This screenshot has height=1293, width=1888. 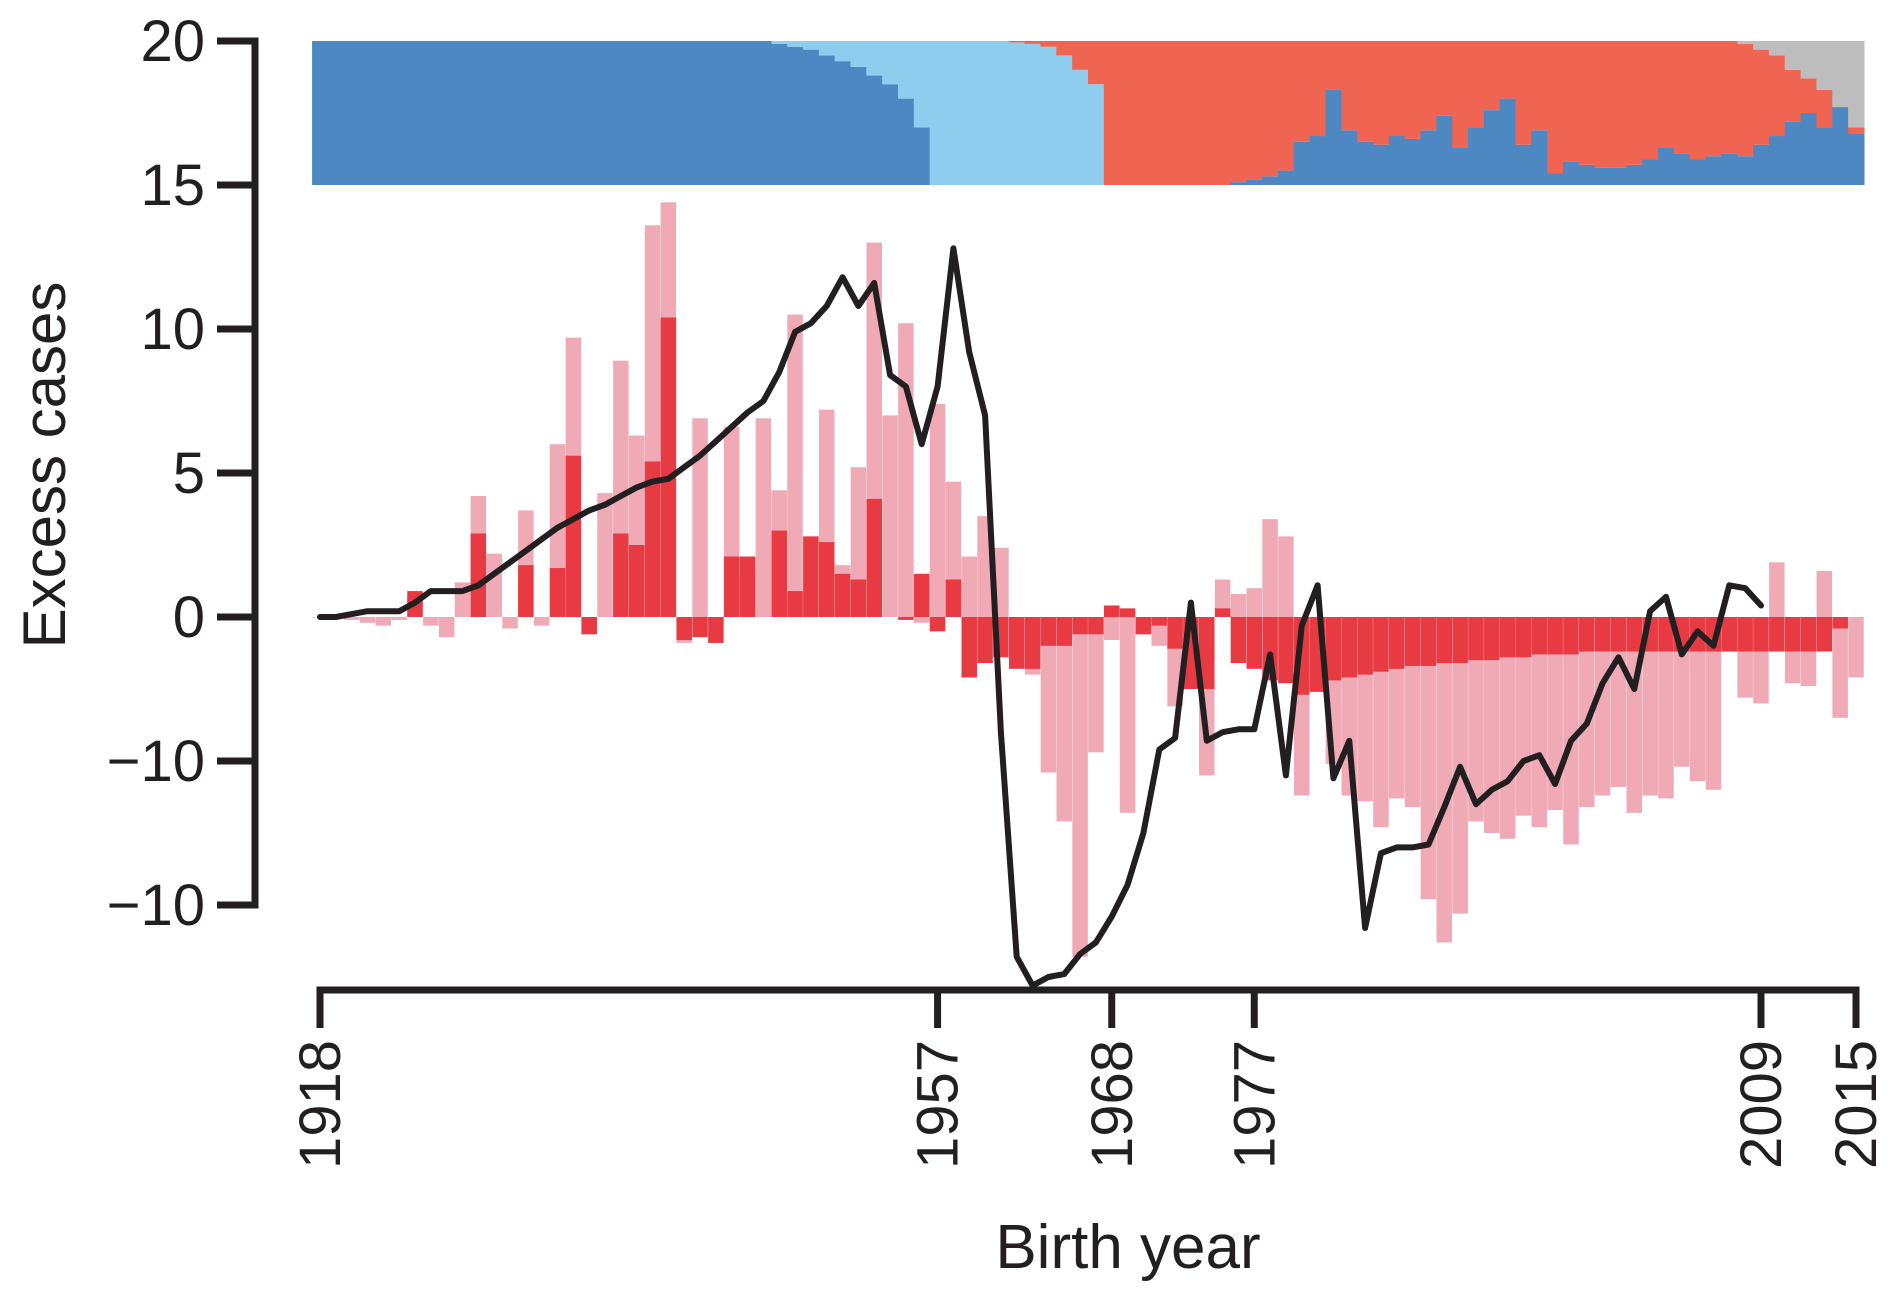 I want to click on x-axis: 1918 1957 1968 1977 2009 2015, so click(x=1088, y=1077).